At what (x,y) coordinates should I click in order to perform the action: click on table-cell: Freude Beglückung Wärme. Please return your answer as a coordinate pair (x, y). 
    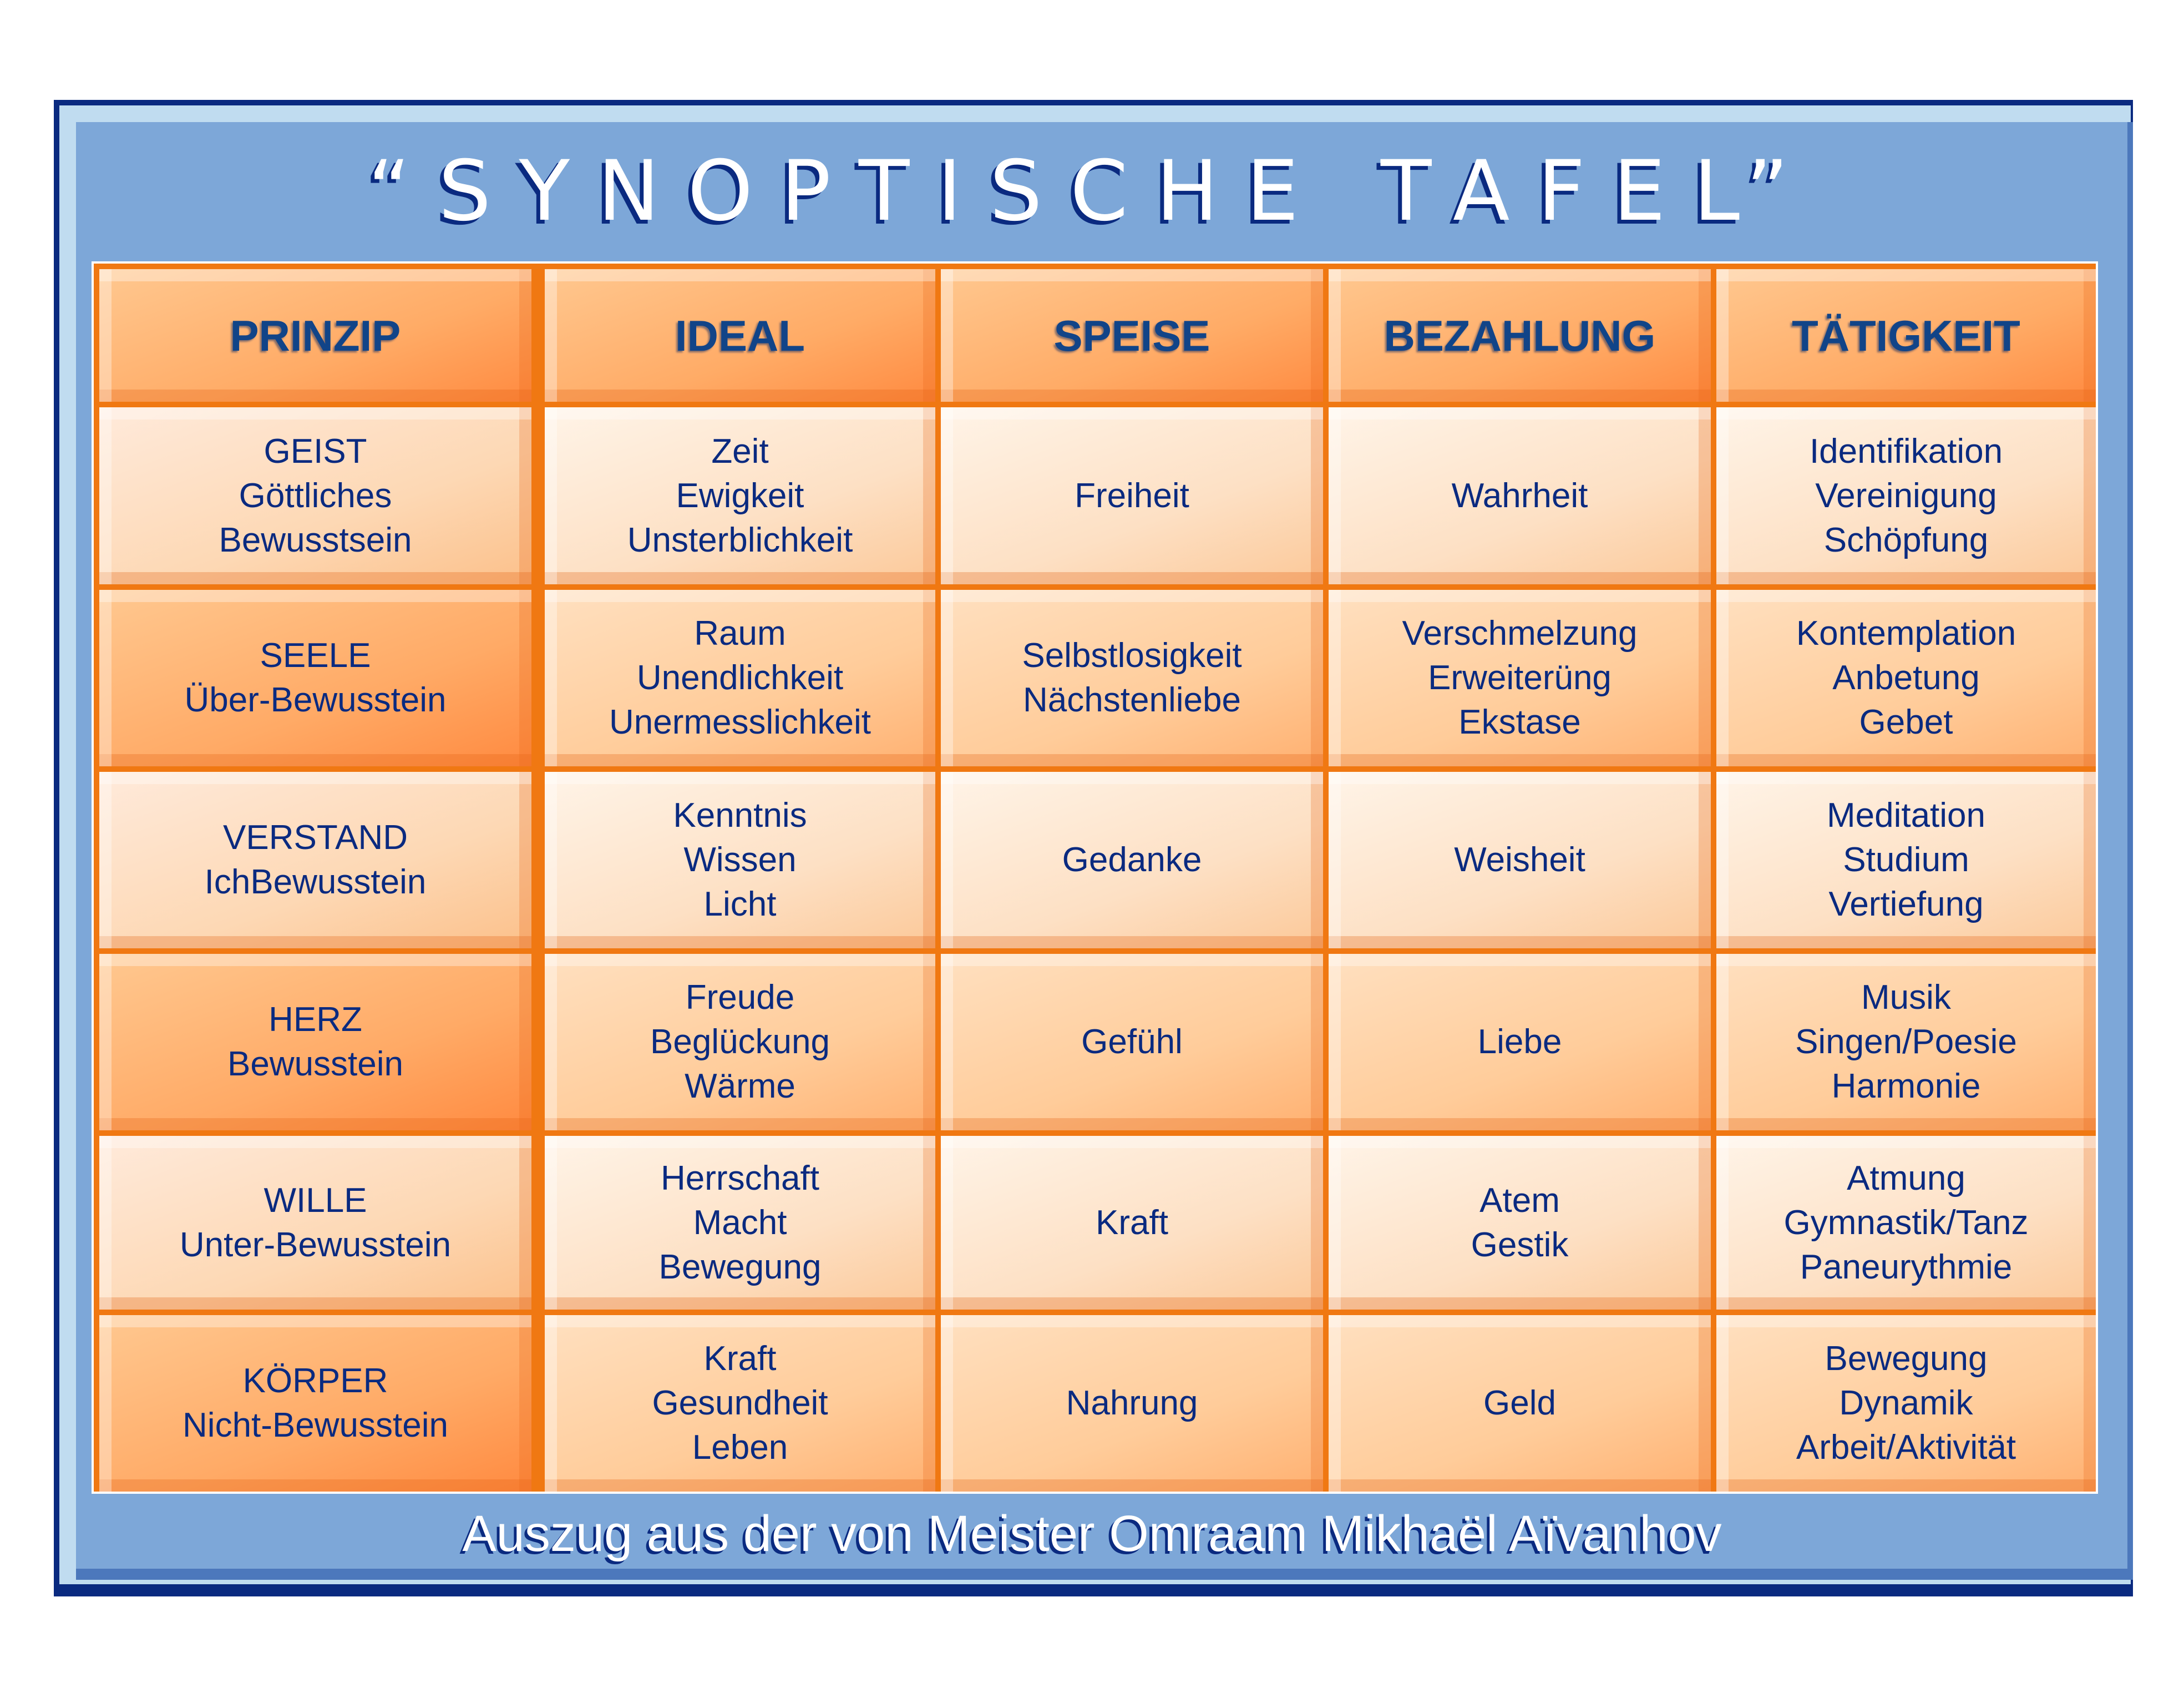
    Looking at the image, I should click on (740, 1042).